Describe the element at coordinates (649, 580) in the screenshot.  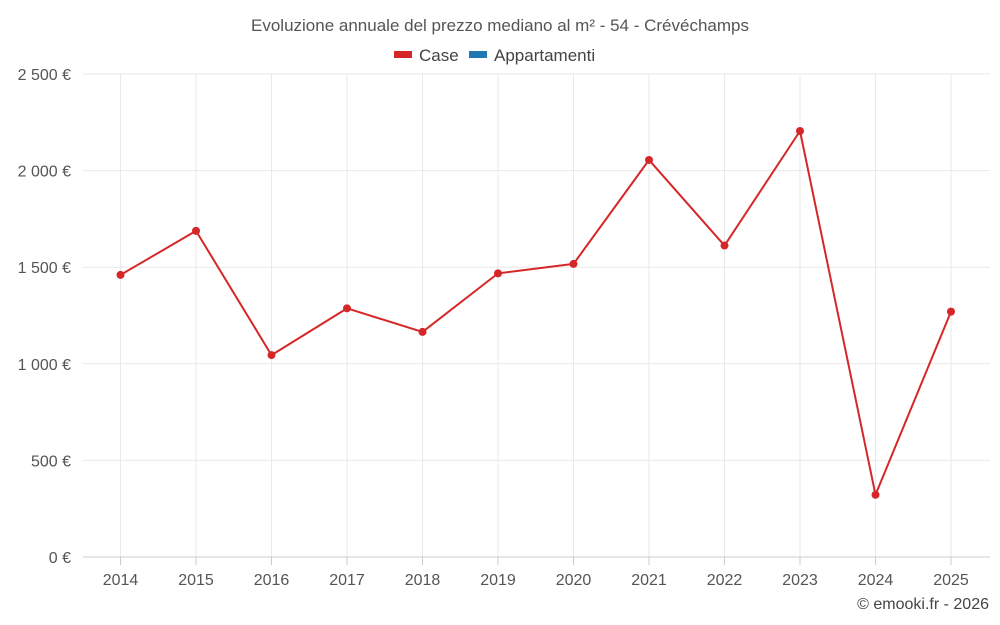
I see `x-tick-label: 2021` at that location.